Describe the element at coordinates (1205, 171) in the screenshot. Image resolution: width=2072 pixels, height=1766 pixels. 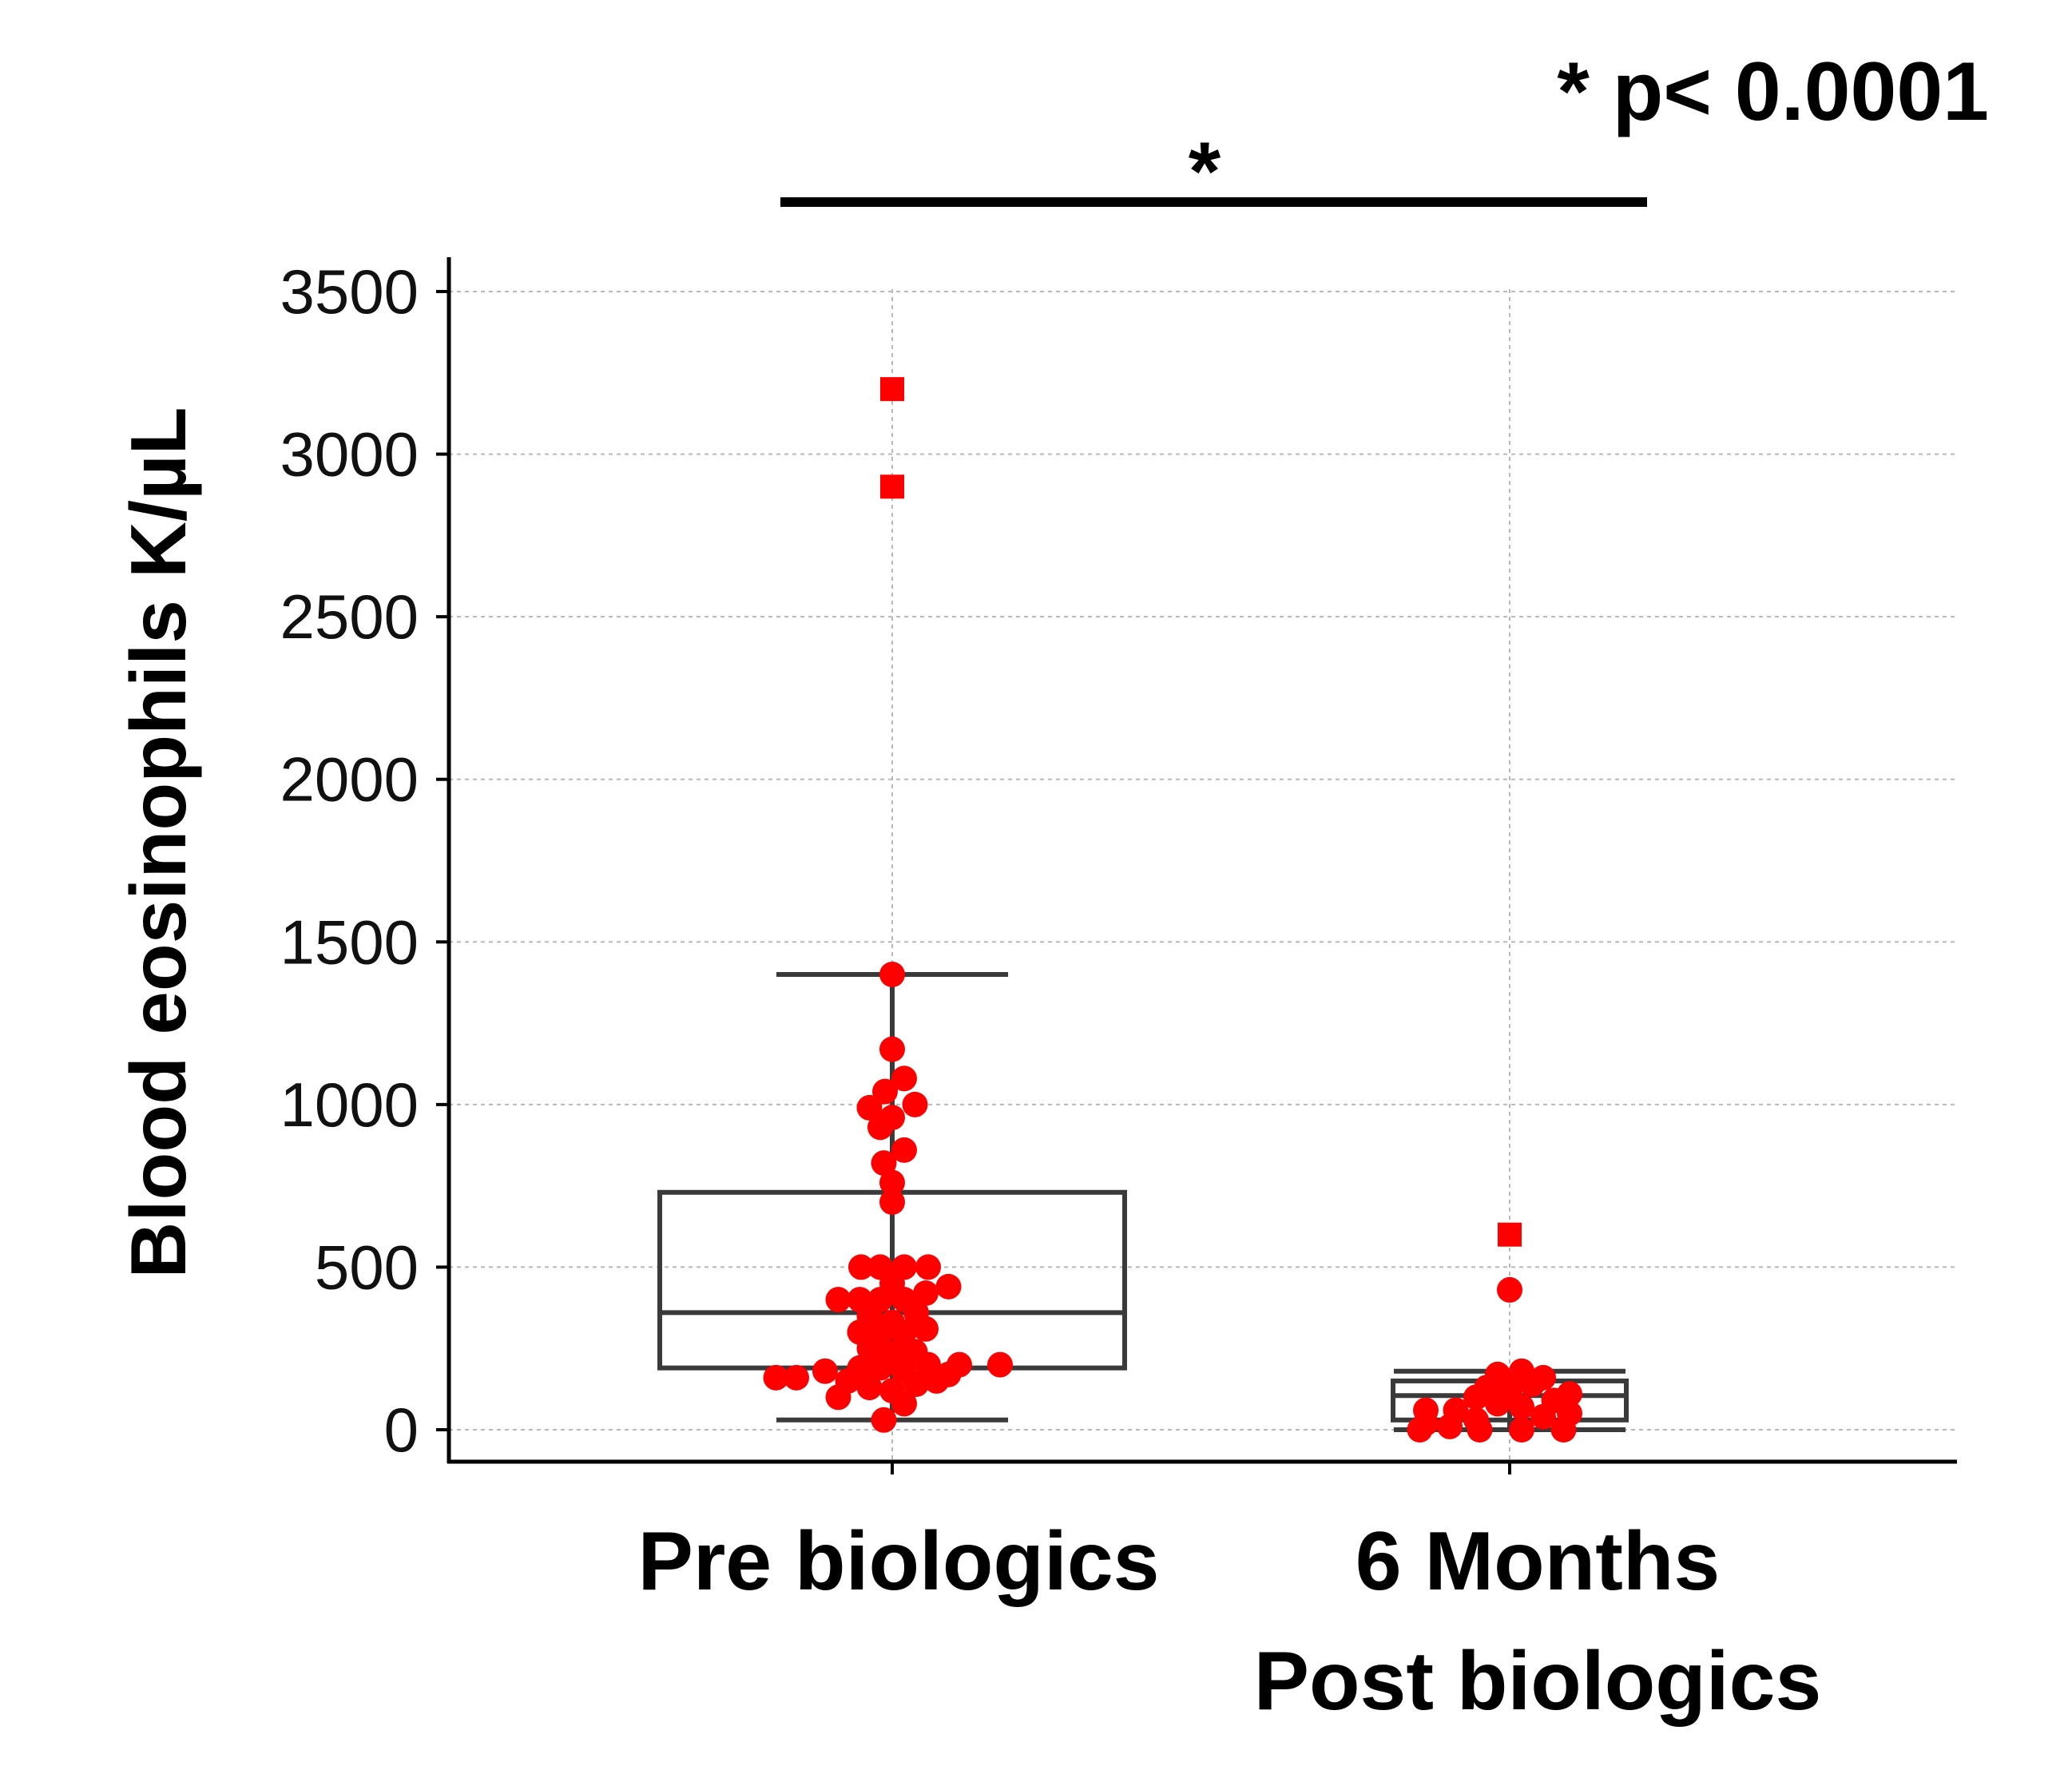
I see `significance-marker: *` at that location.